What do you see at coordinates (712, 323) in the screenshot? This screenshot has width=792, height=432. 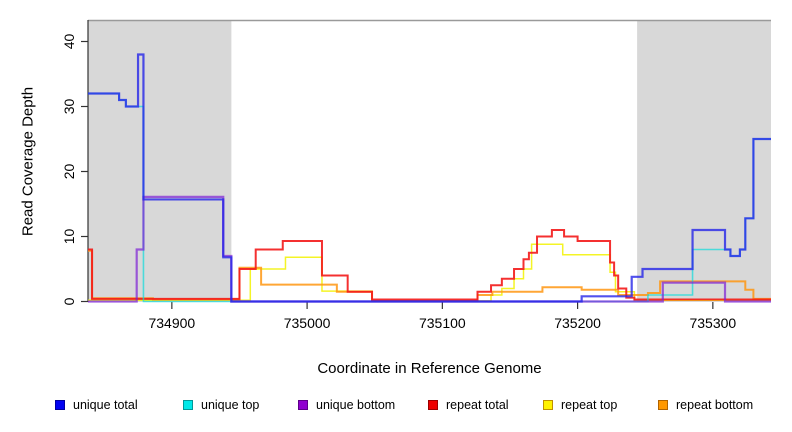 I see `x-tick-label: 735300` at bounding box center [712, 323].